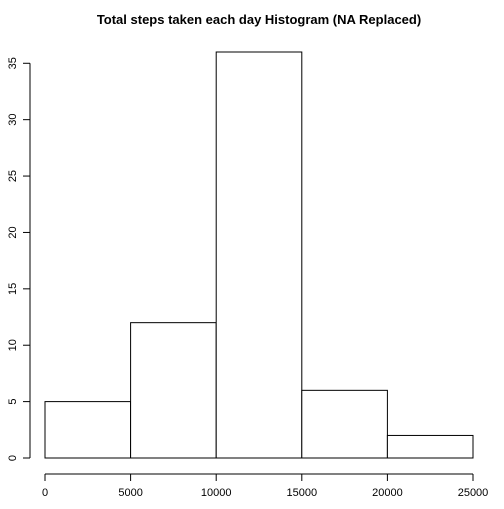 The width and height of the screenshot is (504, 509). Describe the element at coordinates (216, 493) in the screenshot. I see `x-tick-label: 10000` at that location.